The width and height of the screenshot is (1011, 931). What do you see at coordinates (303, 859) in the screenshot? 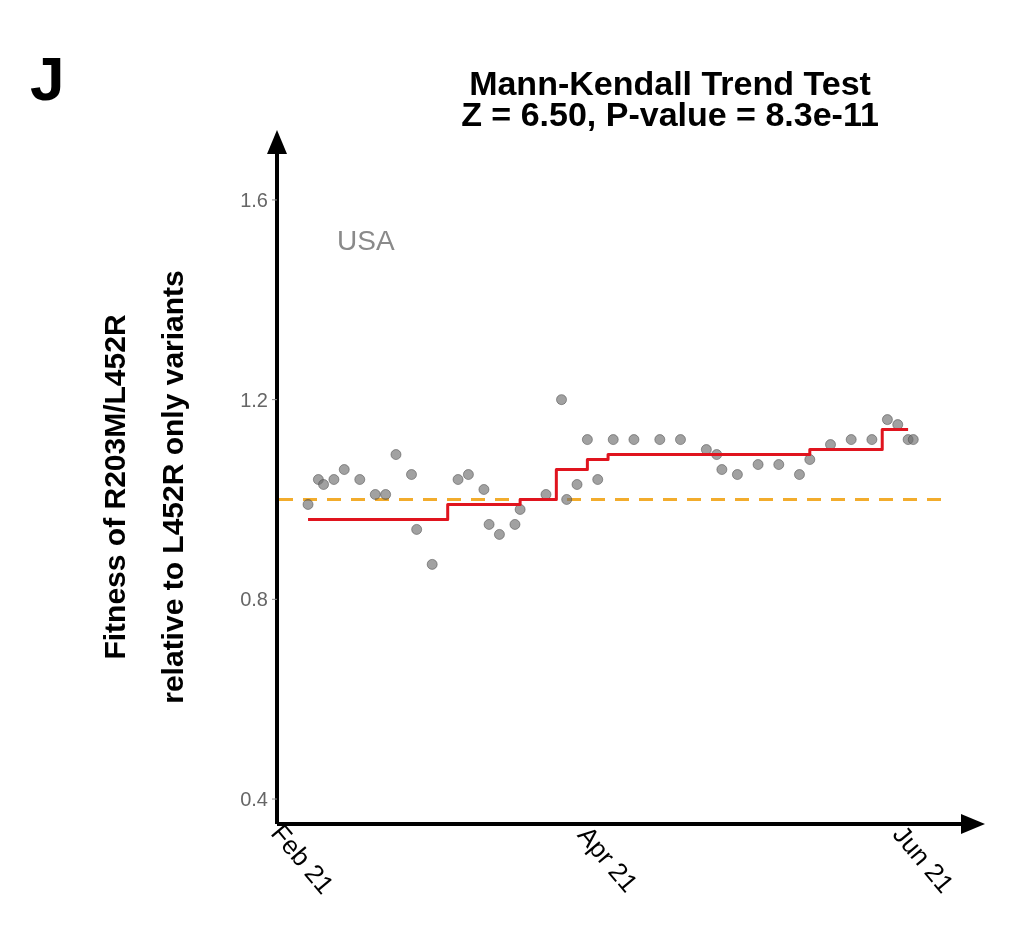
I see `x-tick-label: Feb 21` at bounding box center [303, 859].